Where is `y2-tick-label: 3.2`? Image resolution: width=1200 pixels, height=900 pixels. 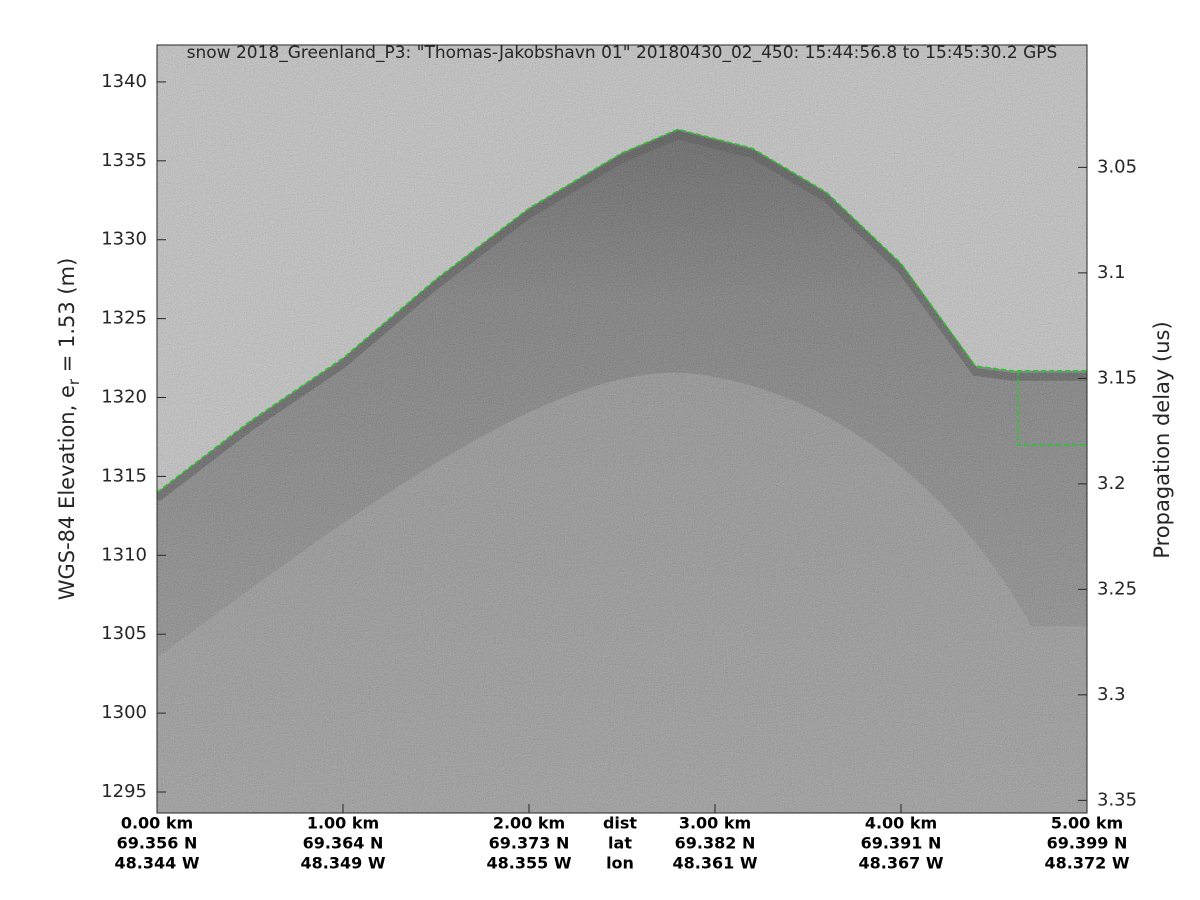 y2-tick-label: 3.2 is located at coordinates (1111, 483).